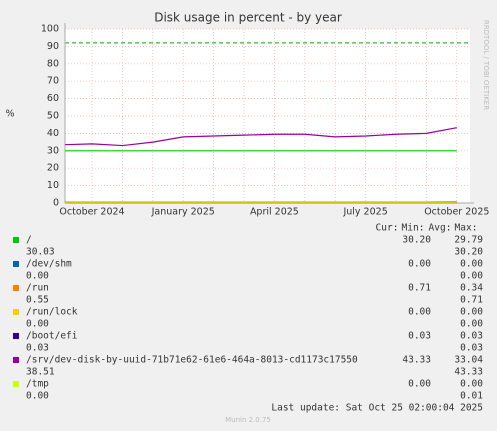 Image resolution: width=497 pixels, height=431 pixels. What do you see at coordinates (53, 168) in the screenshot?
I see `y-tick-label: 20` at bounding box center [53, 168].